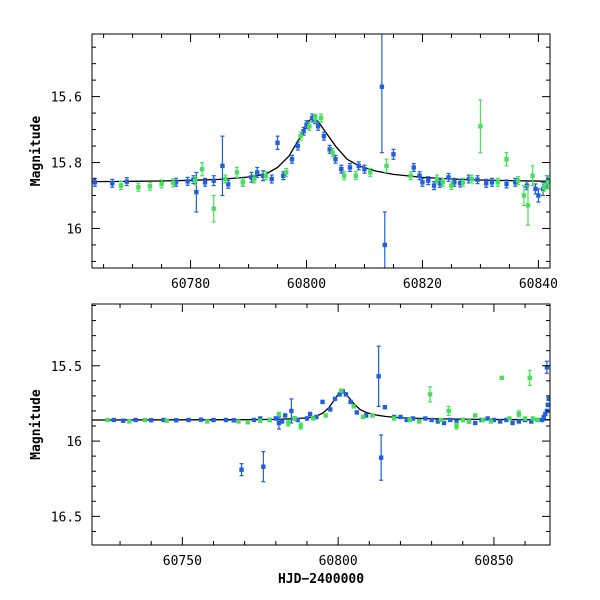  I want to click on x-tick-label: 60750, so click(182, 561).